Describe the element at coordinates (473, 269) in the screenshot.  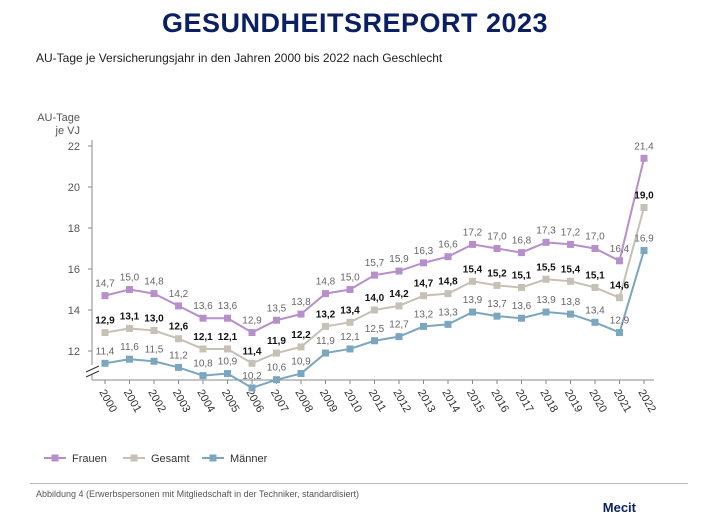
I see `data-label: 15,4` at that location.